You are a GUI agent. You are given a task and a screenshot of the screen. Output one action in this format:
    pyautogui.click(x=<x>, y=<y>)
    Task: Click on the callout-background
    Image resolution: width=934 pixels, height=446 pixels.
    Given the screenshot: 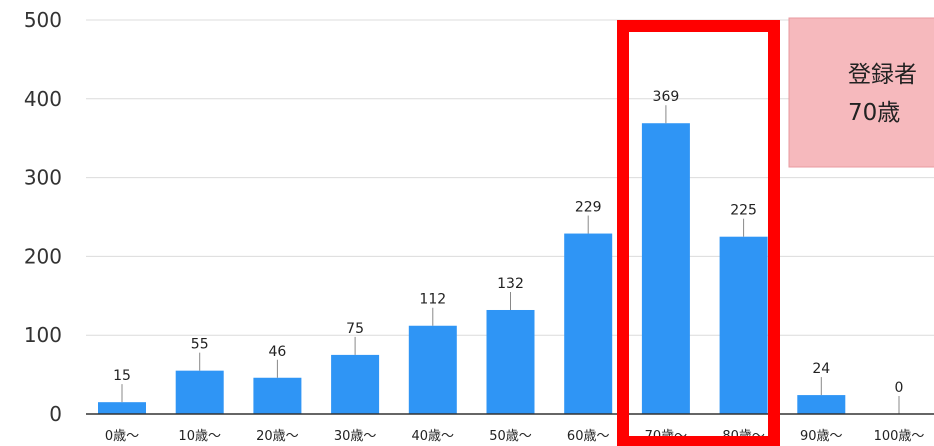 What is the action you would take?
    pyautogui.click(x=861, y=92)
    